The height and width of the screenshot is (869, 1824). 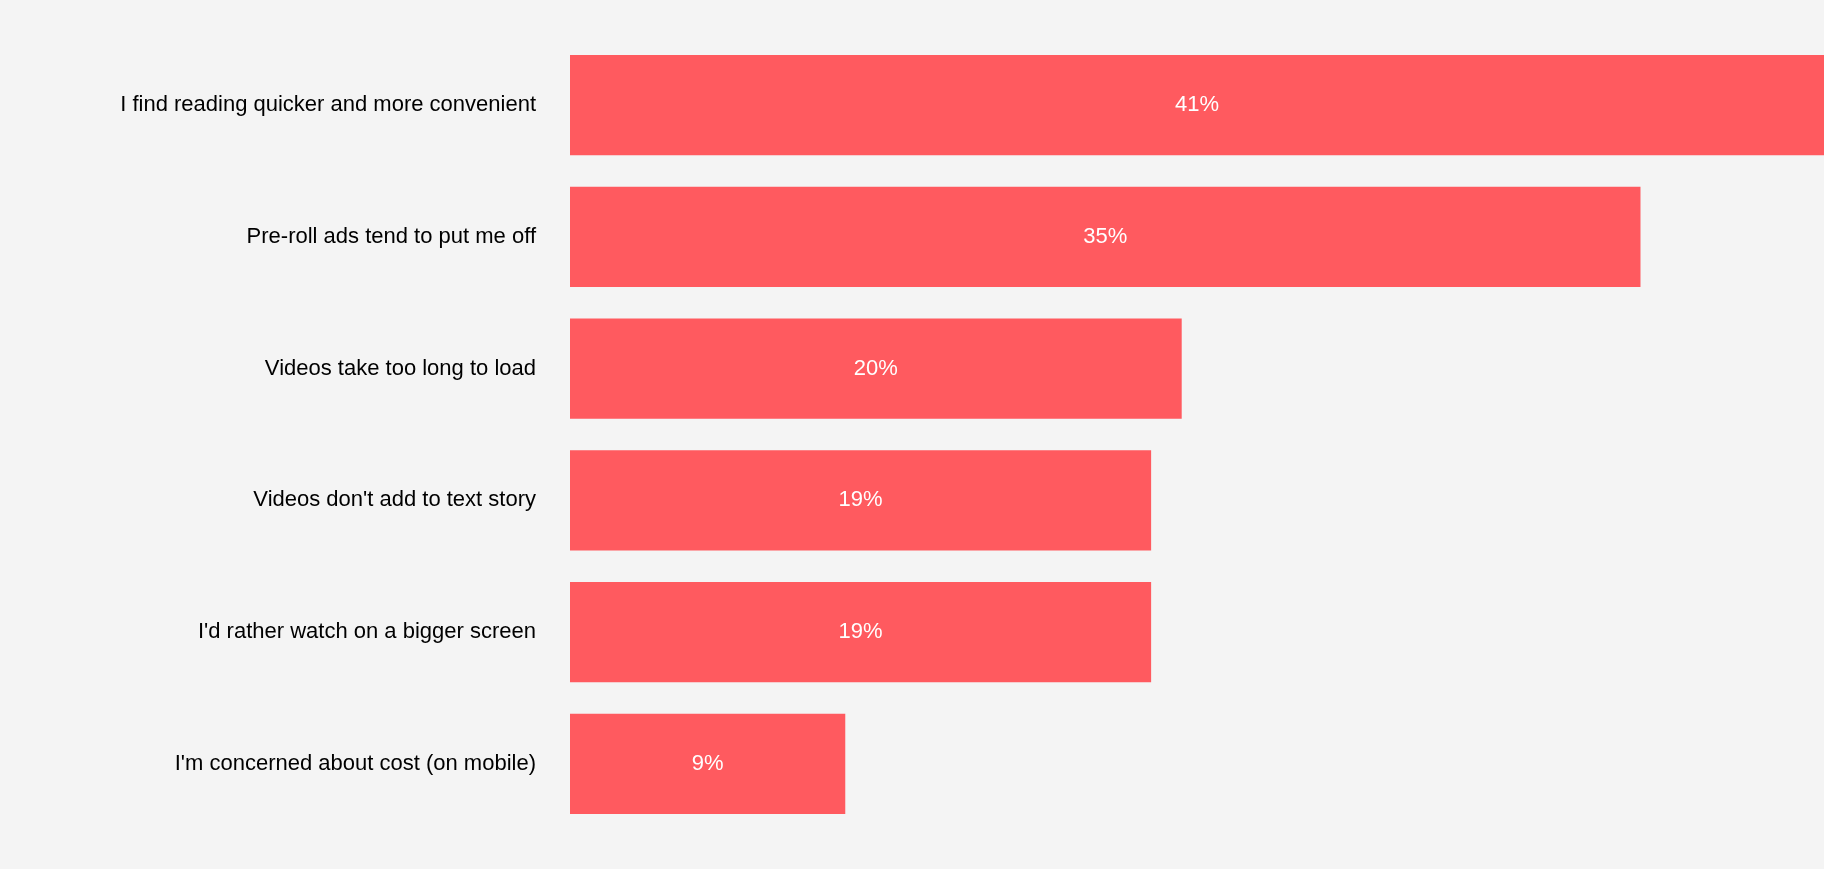 What do you see at coordinates (355, 762) in the screenshot?
I see `y-tick-label: I'm concerned about cost (on mobile)` at bounding box center [355, 762].